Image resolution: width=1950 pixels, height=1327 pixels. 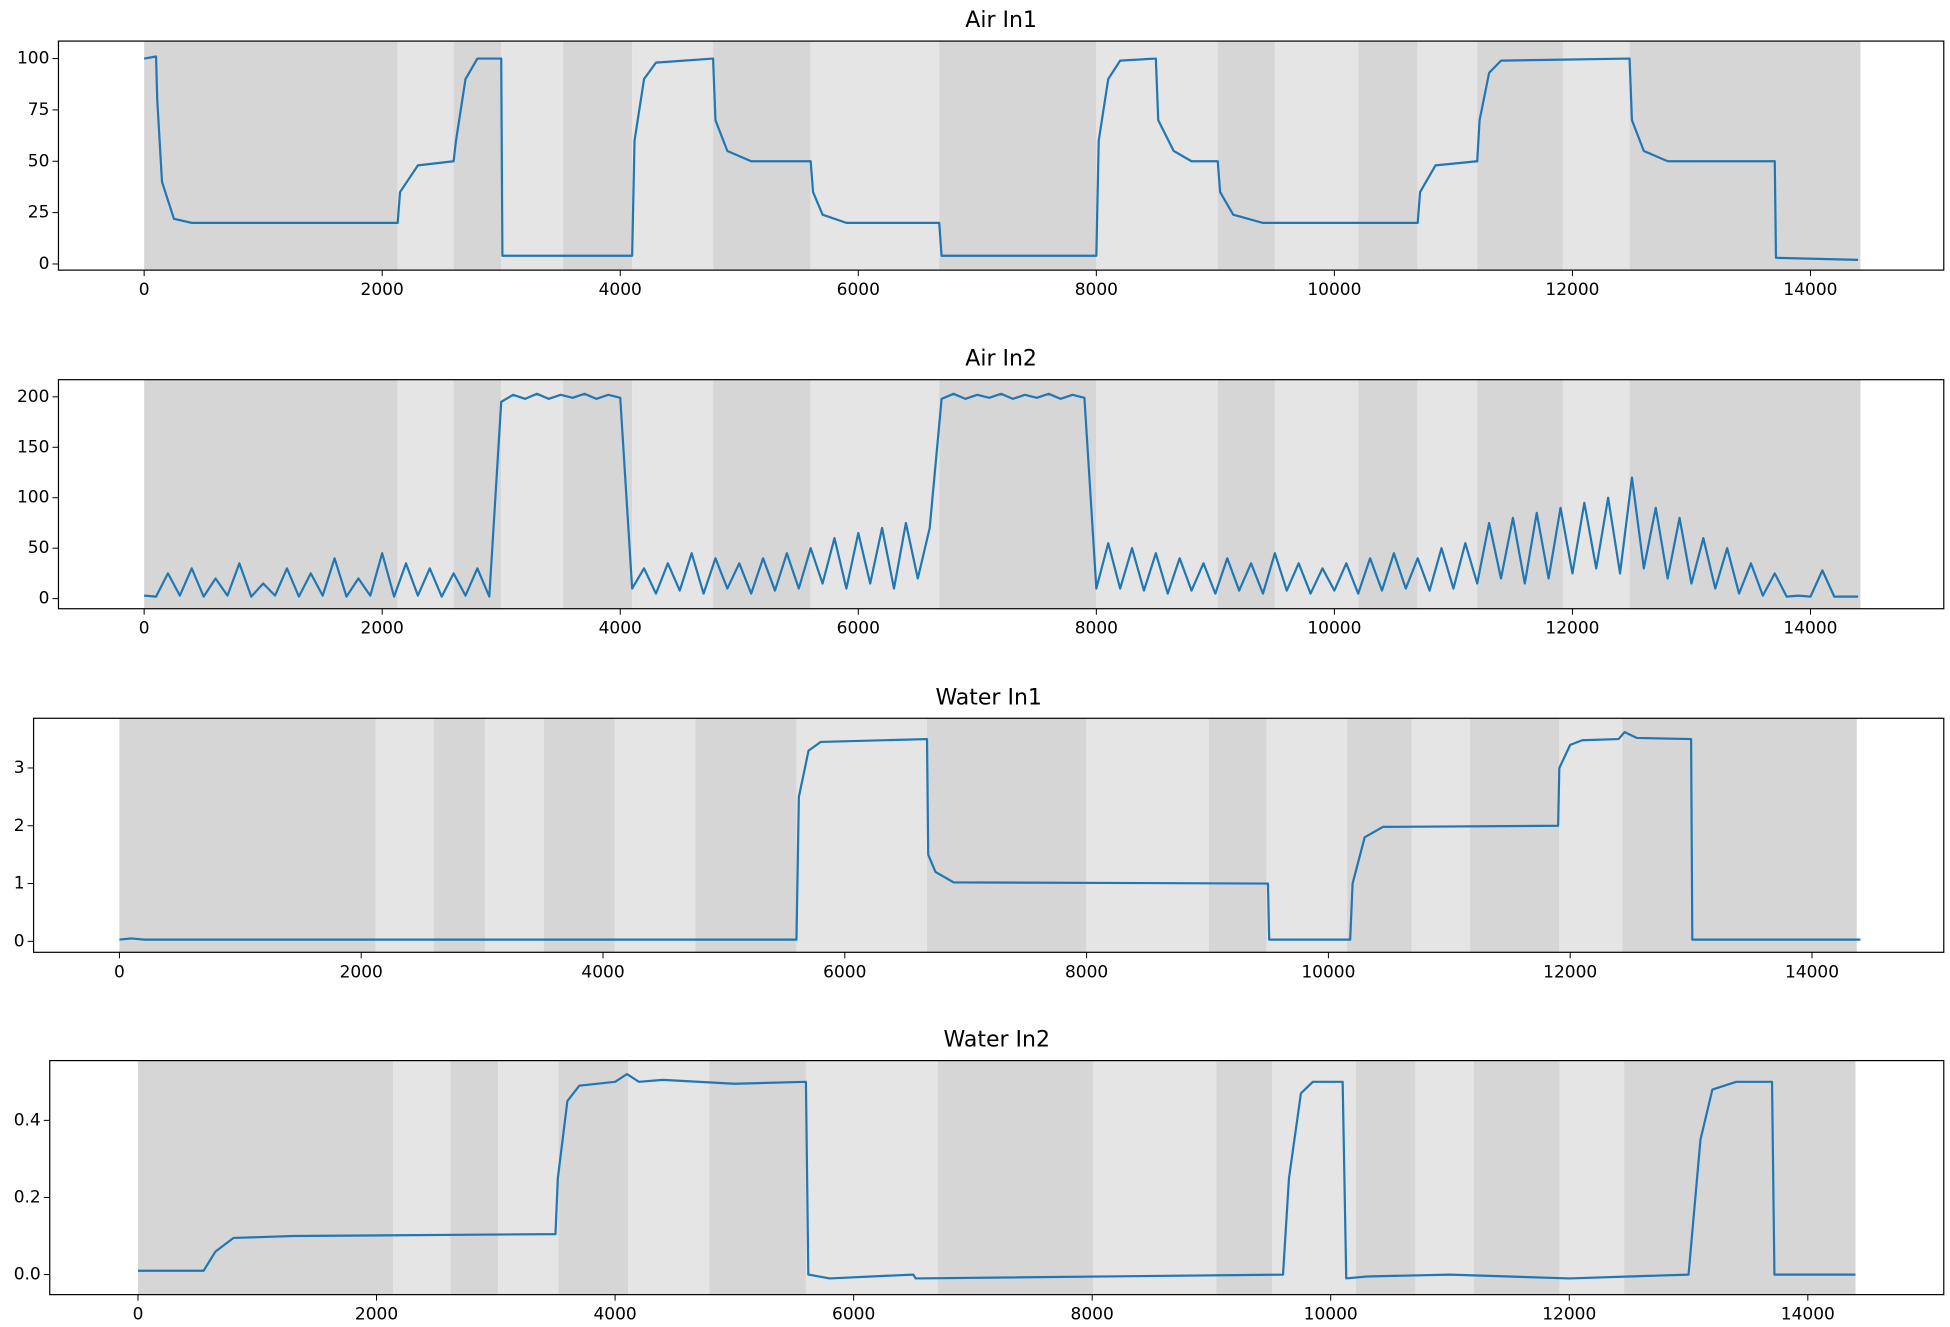 I want to click on y-tick-label: 1, so click(x=19, y=884).